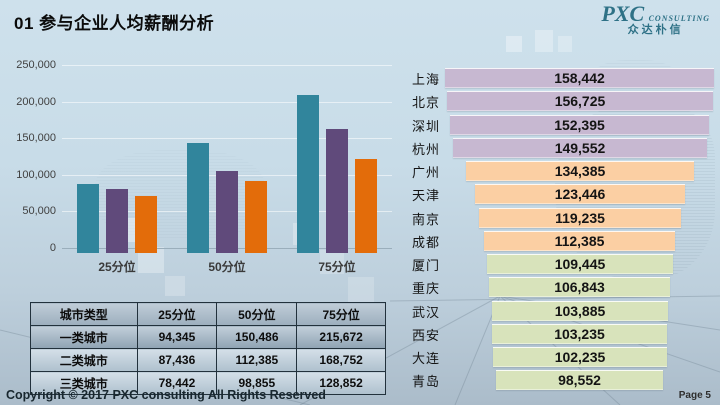 This screenshot has height=405, width=720. I want to click on table-header-cell: 城市类型, so click(84, 314).